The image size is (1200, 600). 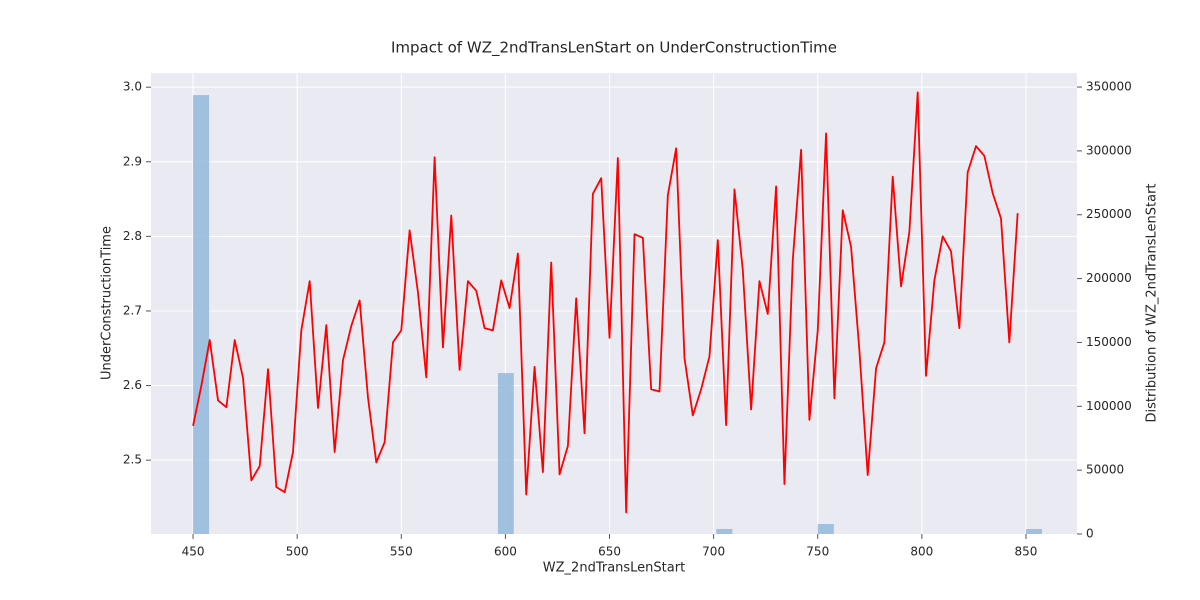 What do you see at coordinates (817, 552) in the screenshot?
I see `x-tick-label: 750` at bounding box center [817, 552].